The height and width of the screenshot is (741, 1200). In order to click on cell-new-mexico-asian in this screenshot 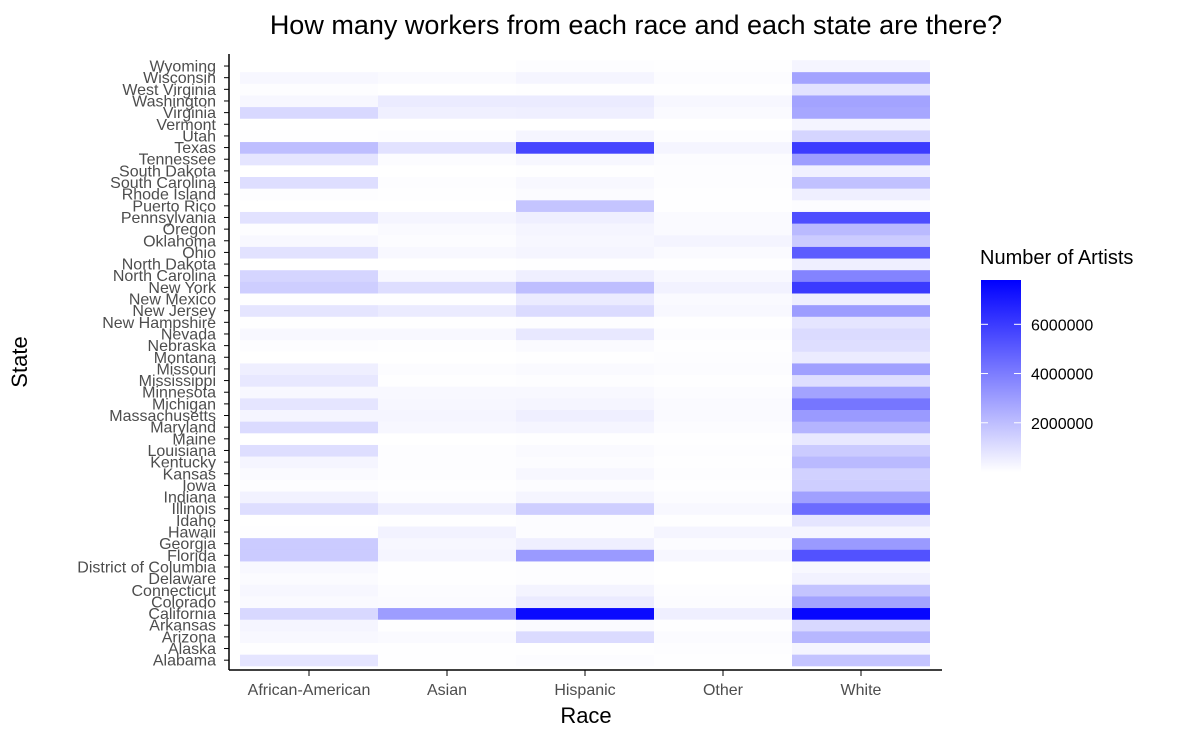, I will do `click(447, 299)`.